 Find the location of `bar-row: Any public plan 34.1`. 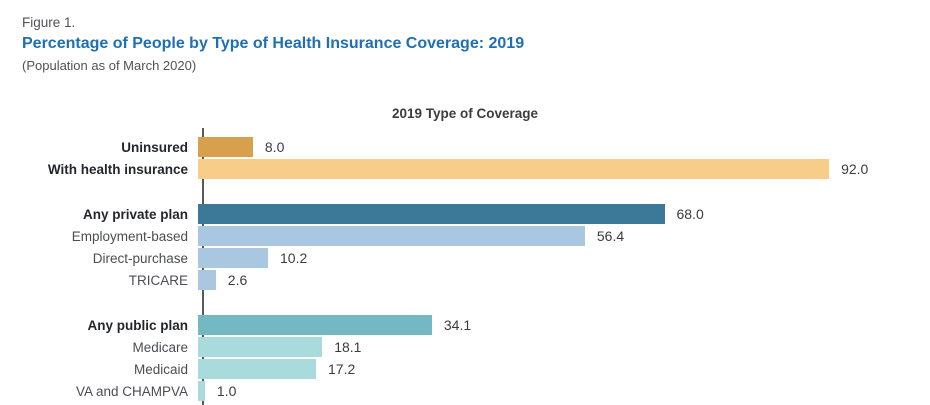

bar-row: Any public plan 34.1 is located at coordinates (465, 325).